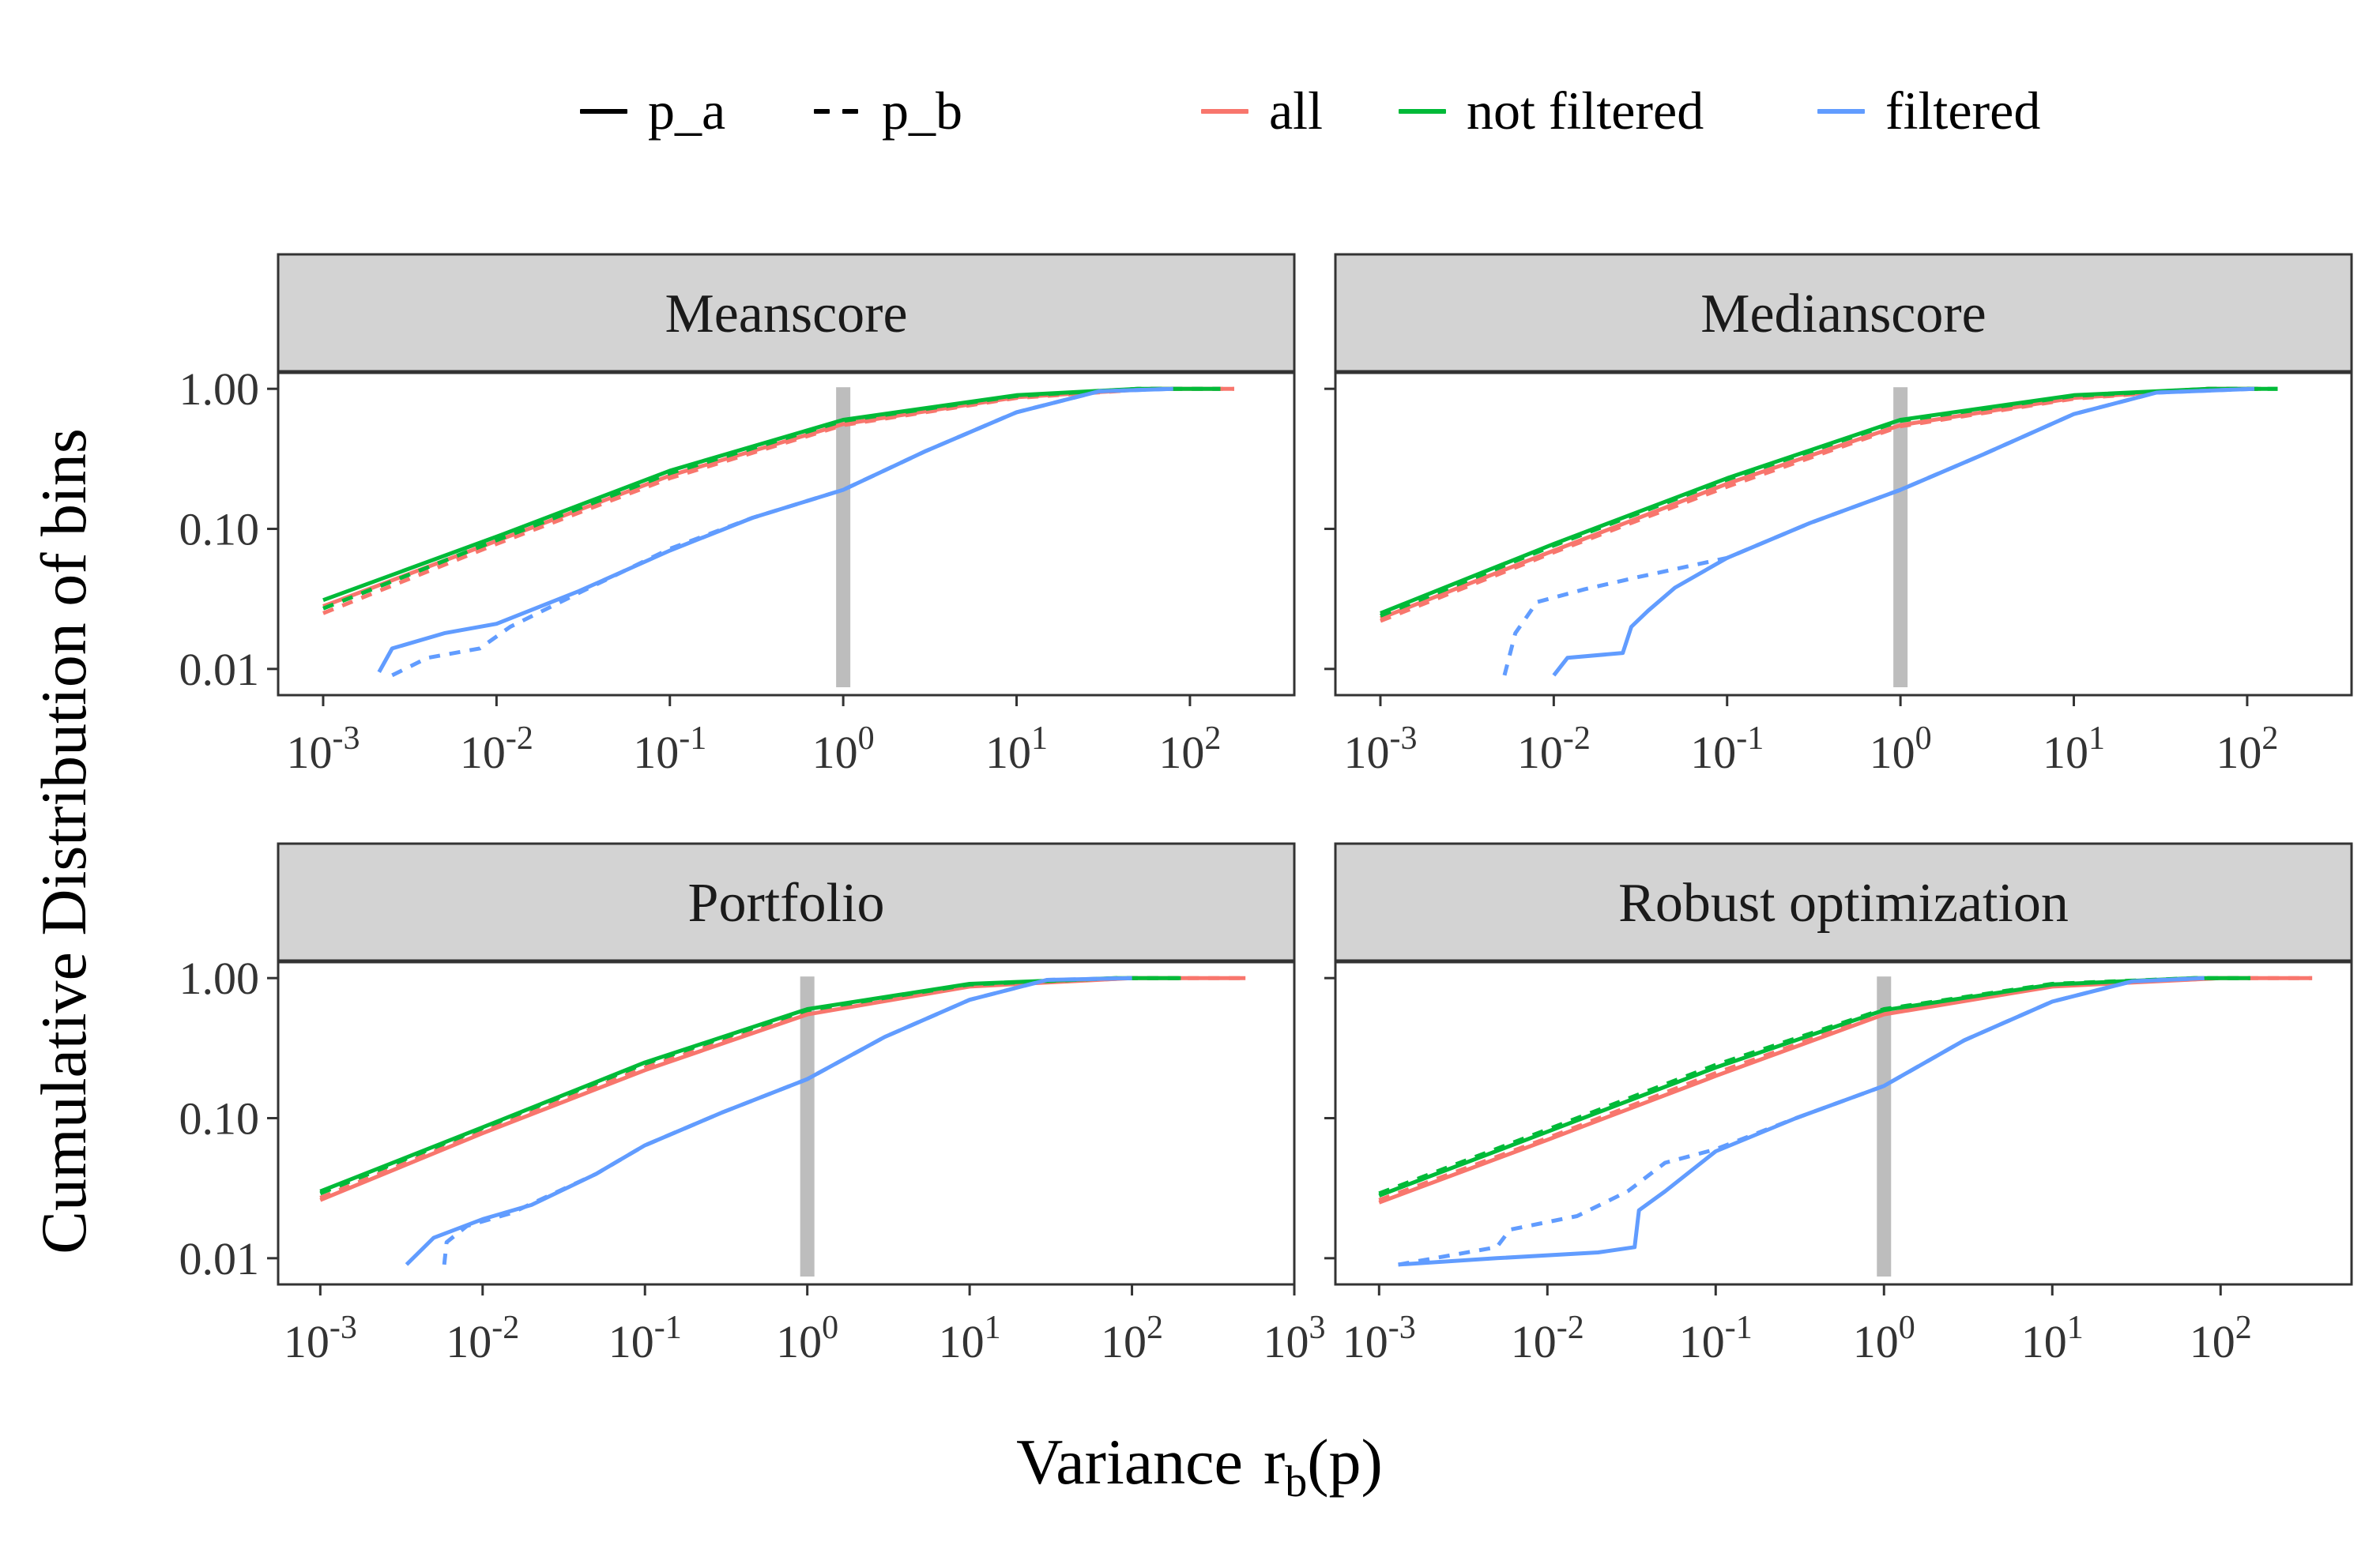 This screenshot has height=1553, width=2380. I want to click on legend-item-not-filtered: not filtered, so click(1551, 111).